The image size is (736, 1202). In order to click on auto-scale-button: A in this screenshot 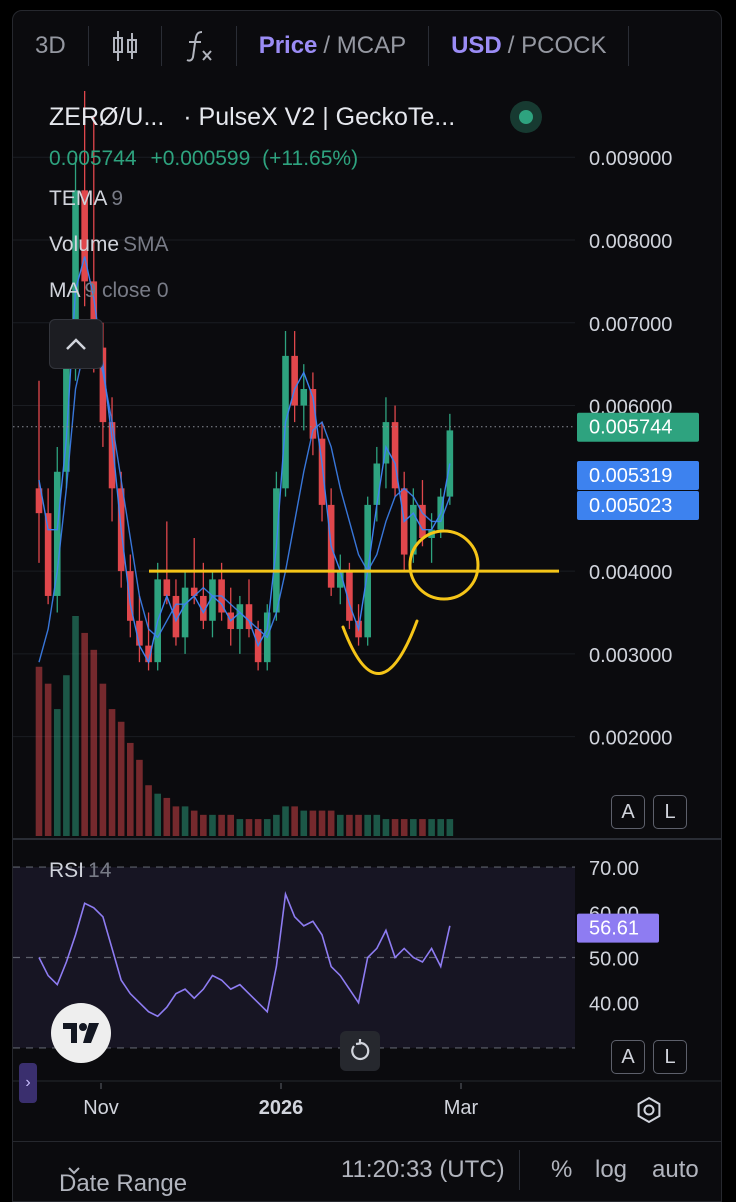, I will do `click(628, 812)`.